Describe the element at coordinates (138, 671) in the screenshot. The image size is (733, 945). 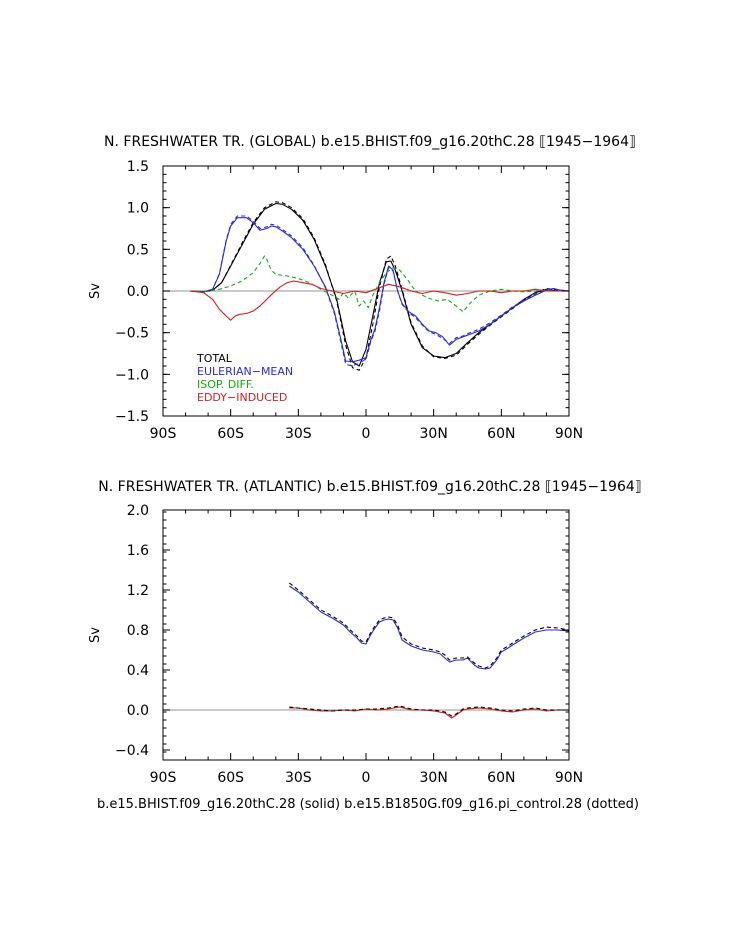
I see `chart-1-ytick-label: 0.4` at that location.